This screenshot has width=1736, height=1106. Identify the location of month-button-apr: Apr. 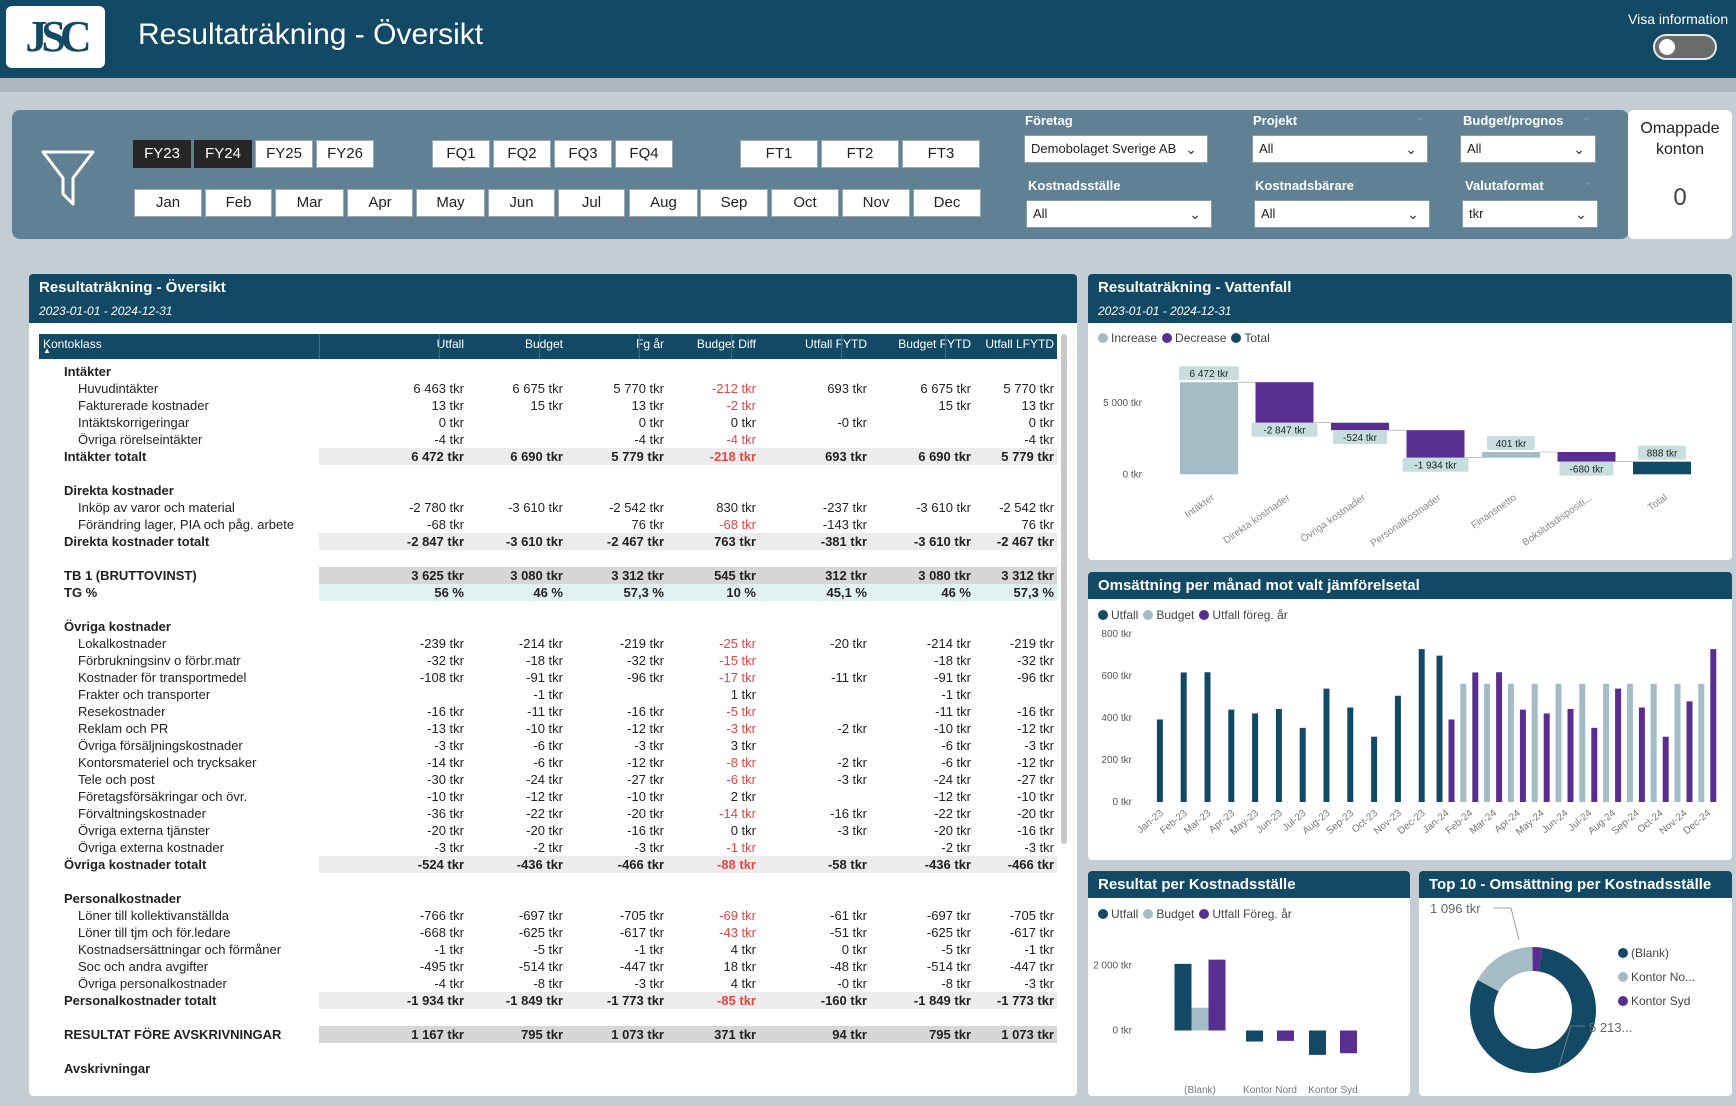
(380, 203).